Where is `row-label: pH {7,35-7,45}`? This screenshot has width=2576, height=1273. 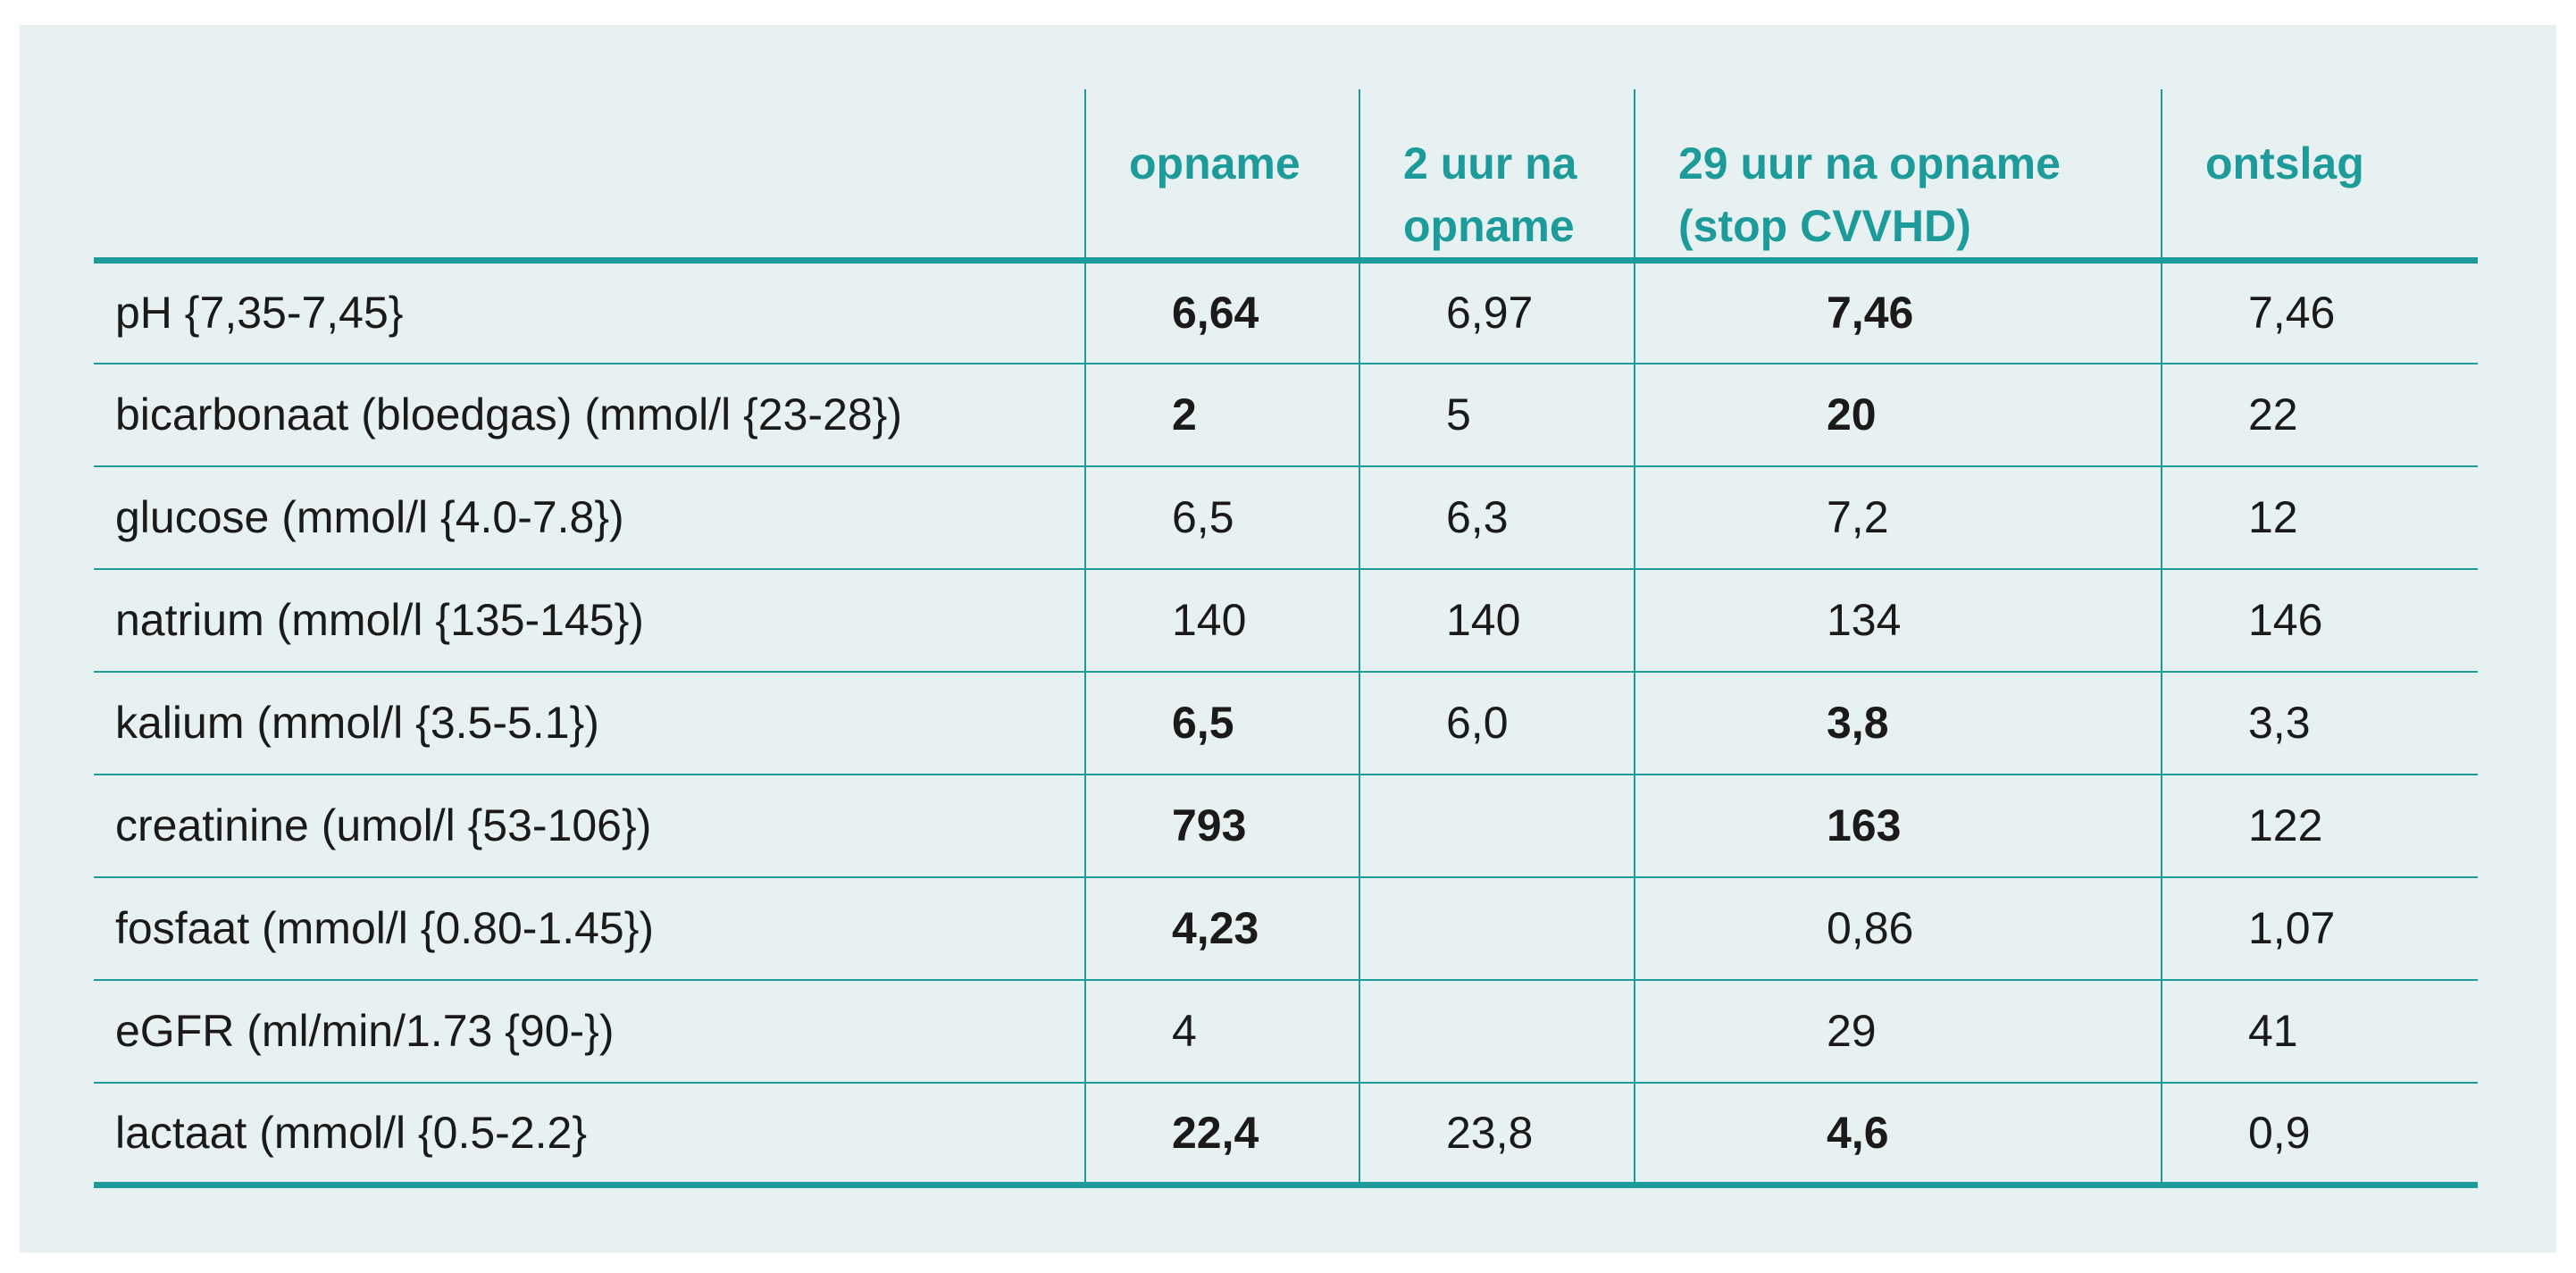 row-label: pH {7,35-7,45} is located at coordinates (590, 312).